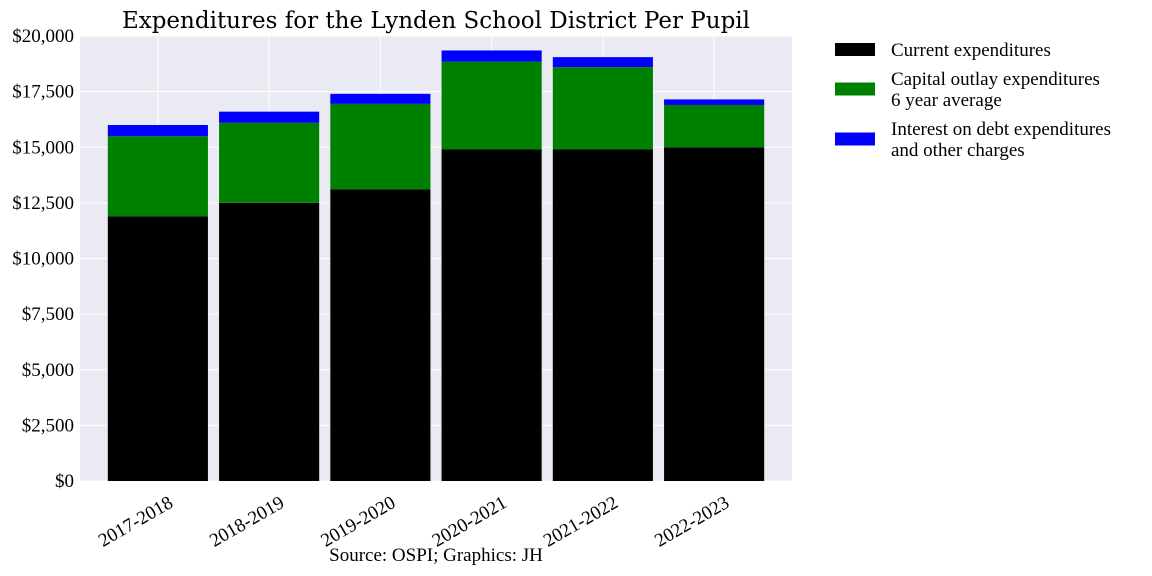 The width and height of the screenshot is (1152, 576). What do you see at coordinates (358, 521) in the screenshot?
I see `x-tick-label: 2019-2020` at bounding box center [358, 521].